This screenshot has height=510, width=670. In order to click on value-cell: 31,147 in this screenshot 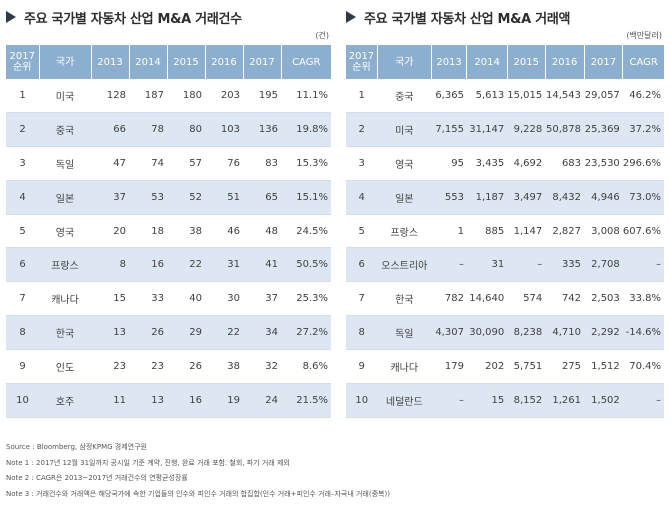, I will do `click(487, 129)`.